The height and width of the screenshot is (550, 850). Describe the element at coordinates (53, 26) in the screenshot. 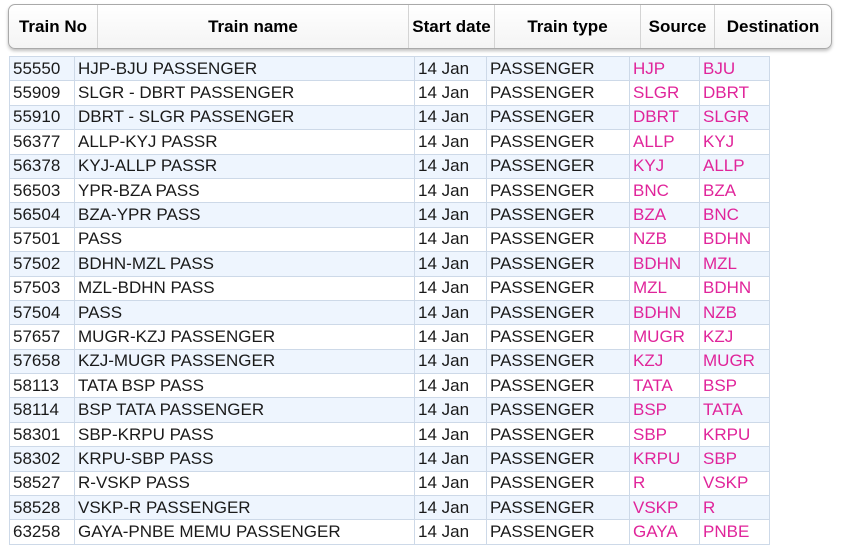

I see `column-header-train-no: Train No` at that location.